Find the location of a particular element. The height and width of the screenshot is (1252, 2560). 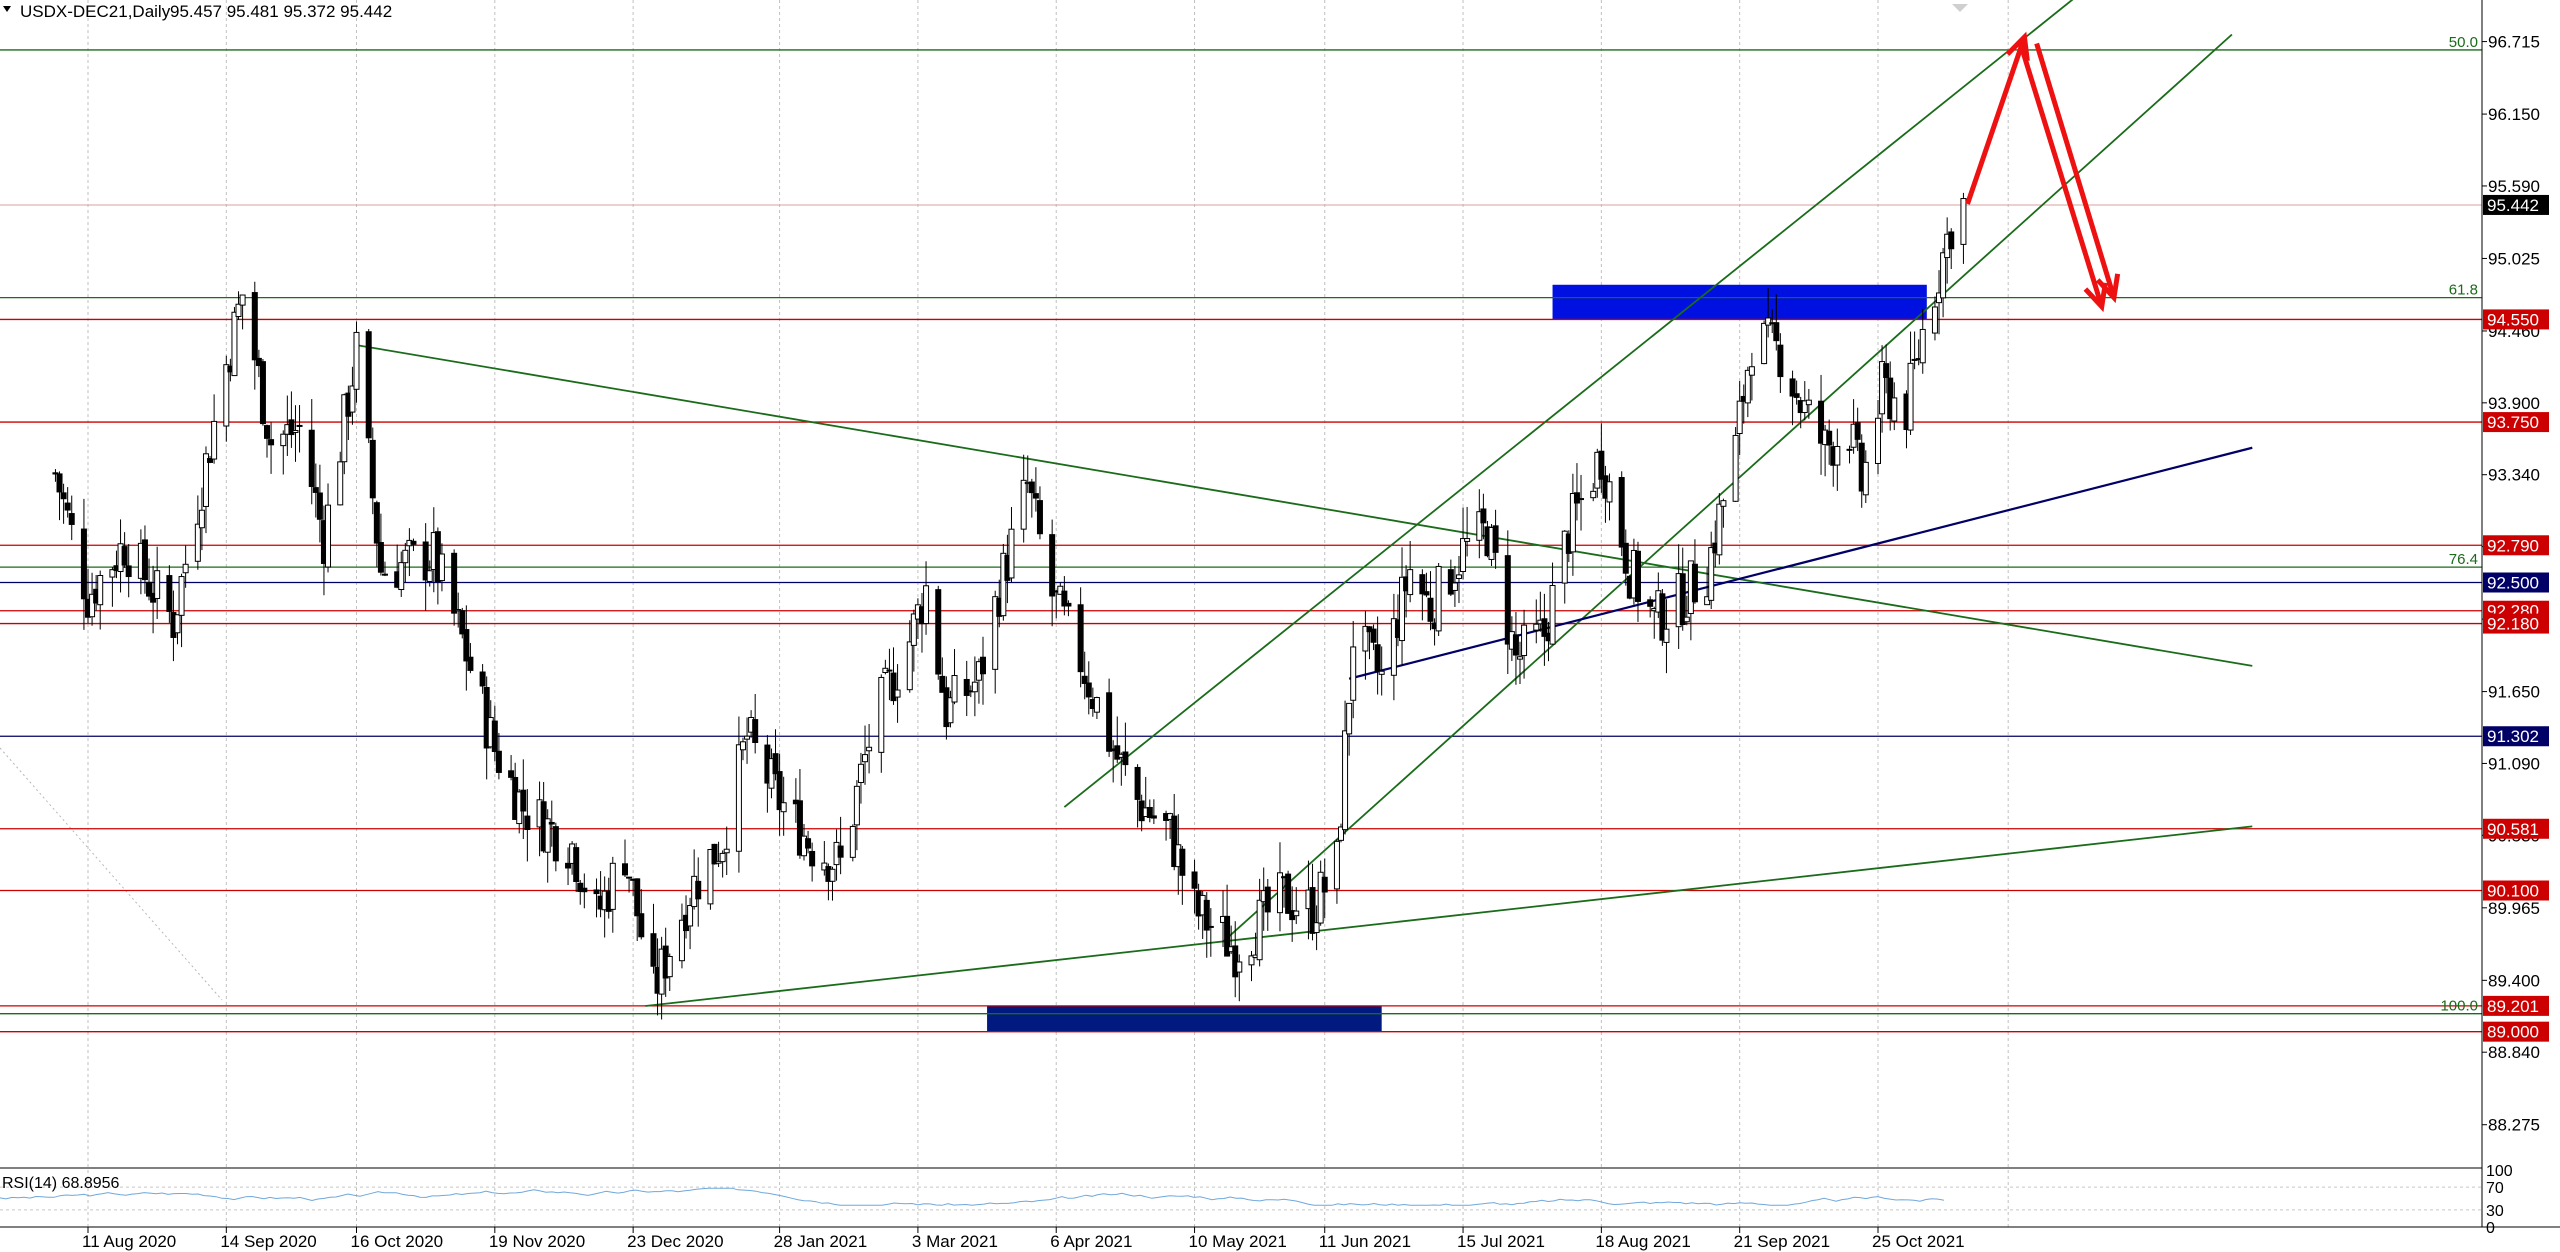

y-tick-label: 96.715 is located at coordinates (2514, 42).